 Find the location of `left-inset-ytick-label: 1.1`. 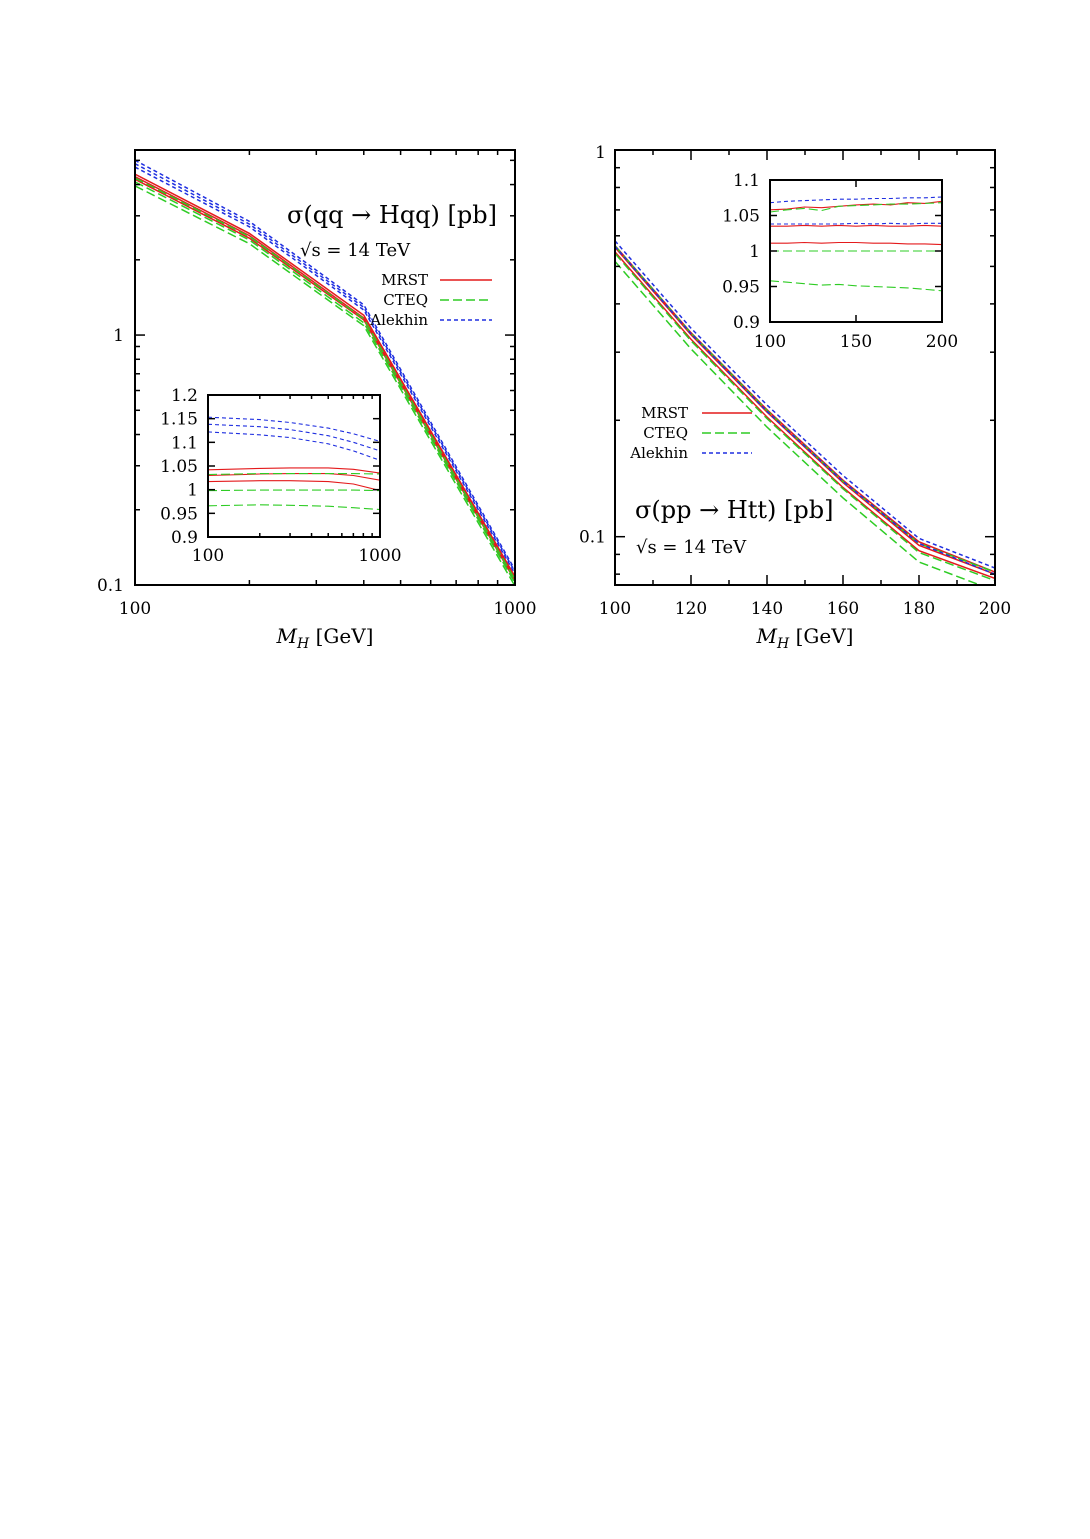

left-inset-ytick-label: 1.1 is located at coordinates (184, 443).